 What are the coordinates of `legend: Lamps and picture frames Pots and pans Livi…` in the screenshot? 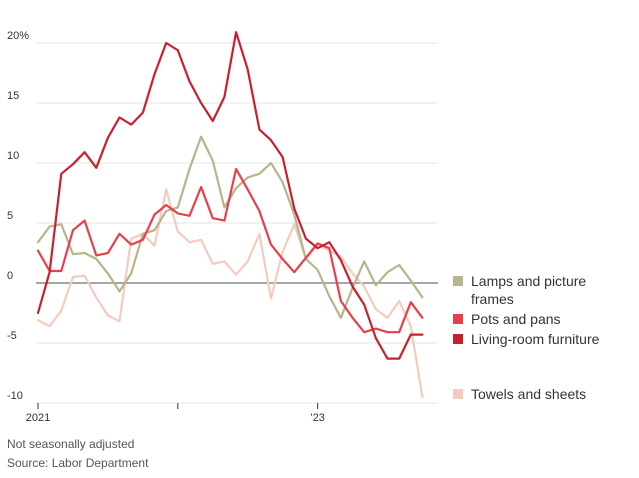 It's located at (526, 337).